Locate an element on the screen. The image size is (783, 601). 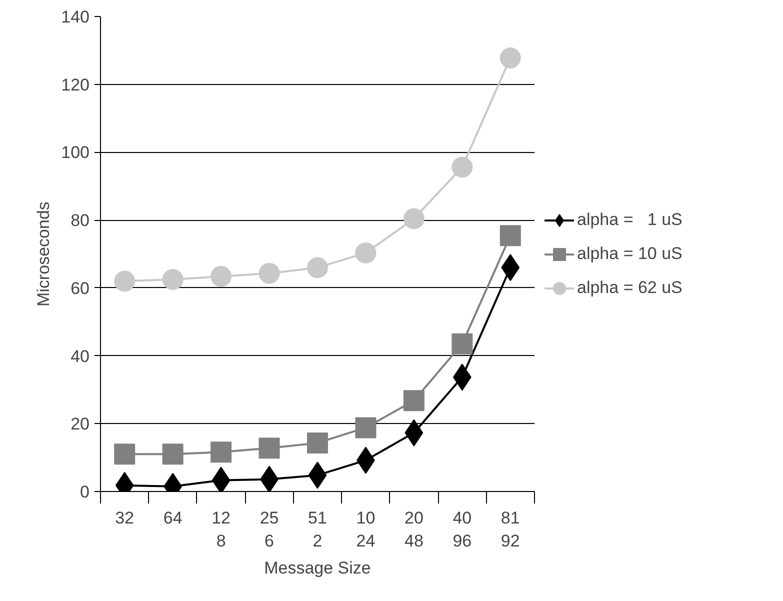
x-tick-label: 2048 is located at coordinates (414, 529).